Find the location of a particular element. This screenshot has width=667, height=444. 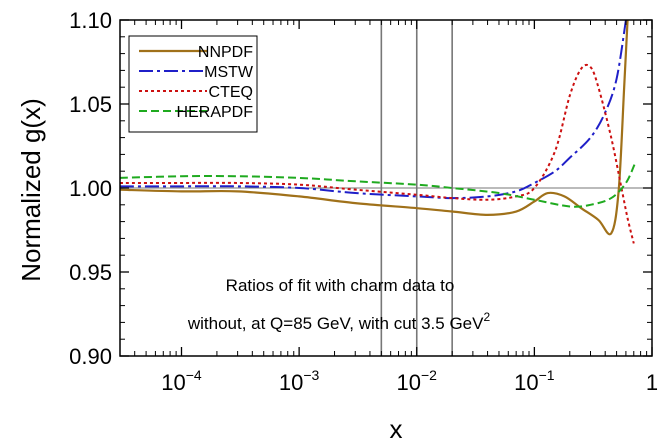

x-tick-label-exponent: −2 is located at coordinates (429, 375).